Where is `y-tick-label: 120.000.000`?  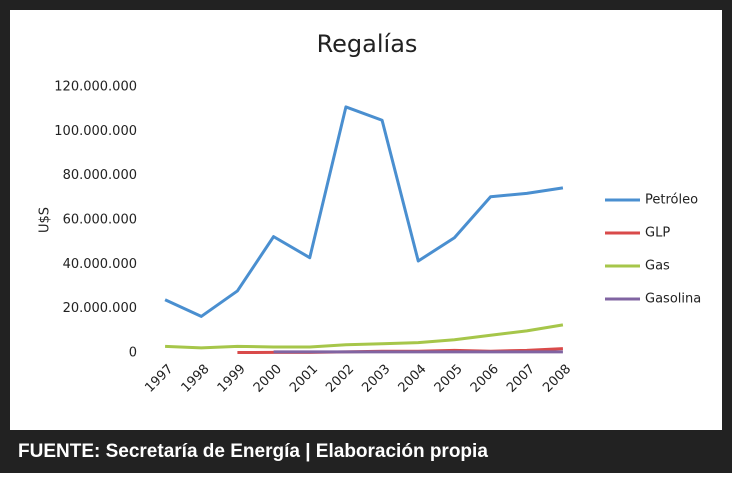
y-tick-label: 120.000.000 is located at coordinates (95, 87).